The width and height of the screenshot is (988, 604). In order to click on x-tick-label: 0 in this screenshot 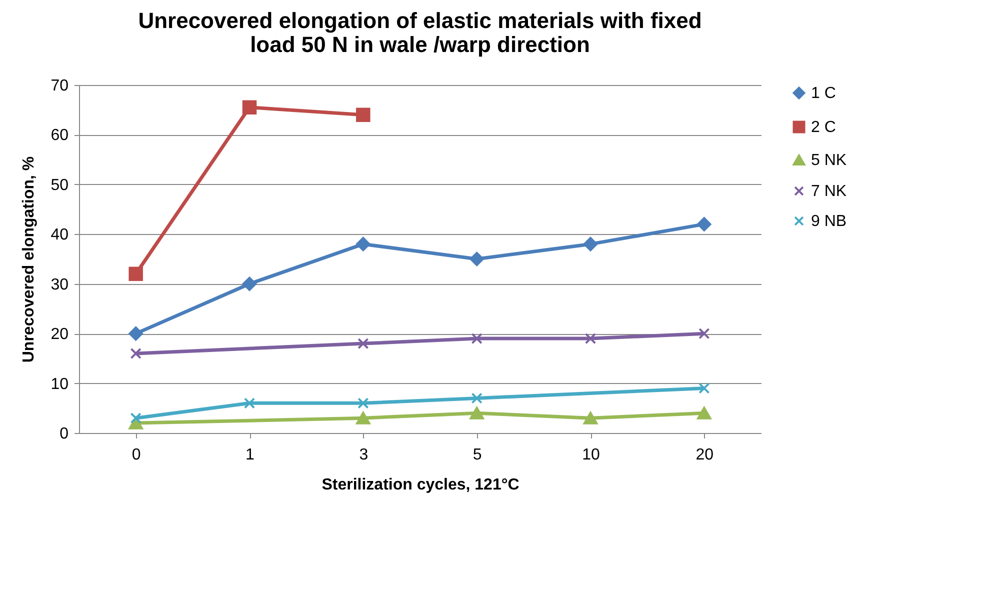, I will do `click(136, 455)`.